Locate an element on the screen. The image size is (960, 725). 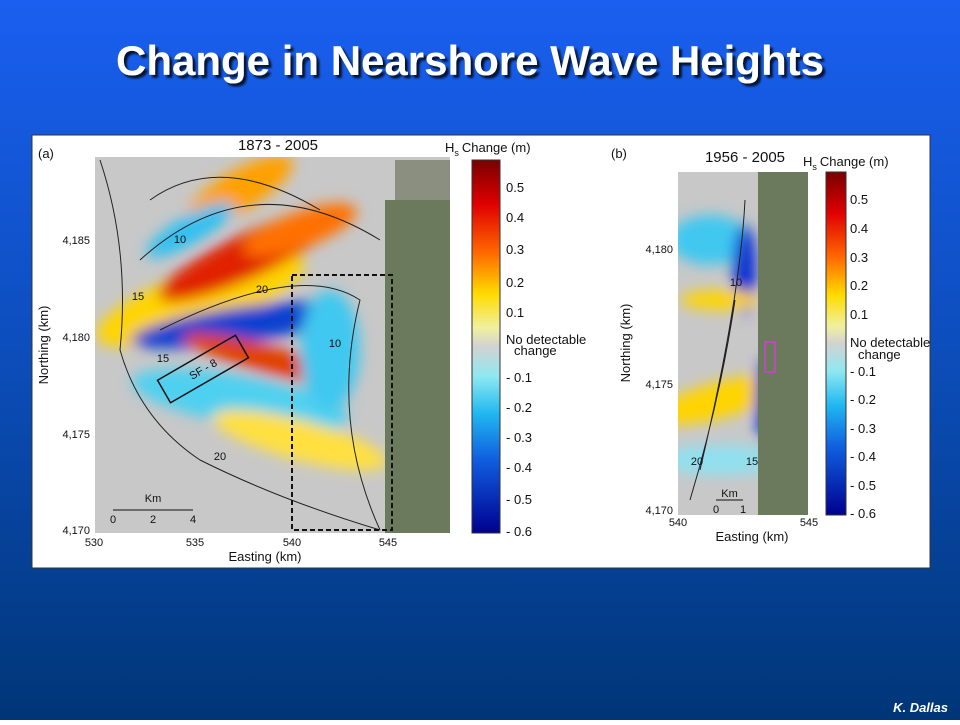
scale-tick: 2 is located at coordinates (153, 520).